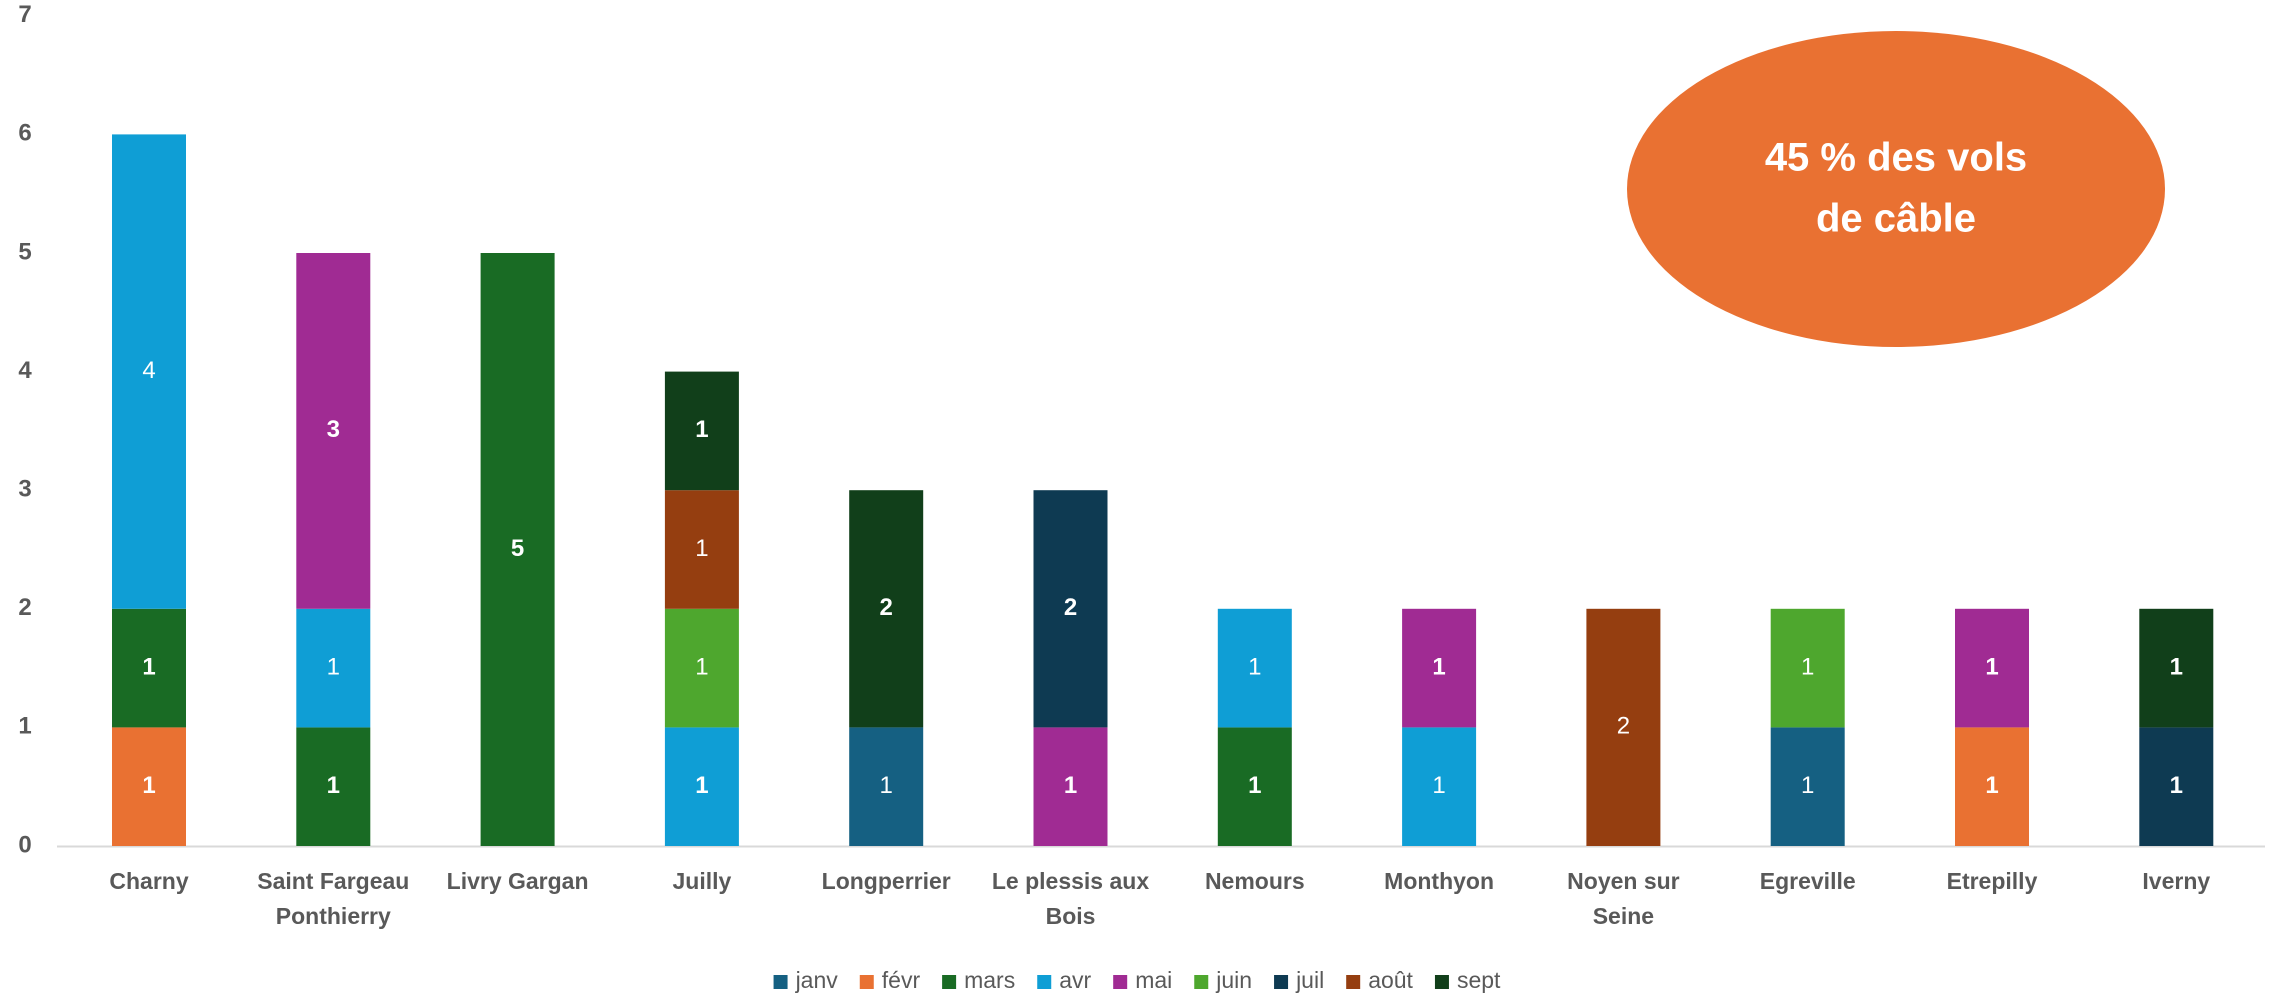 The width and height of the screenshot is (2275, 994). I want to click on y-tick-label: 6, so click(24, 133).